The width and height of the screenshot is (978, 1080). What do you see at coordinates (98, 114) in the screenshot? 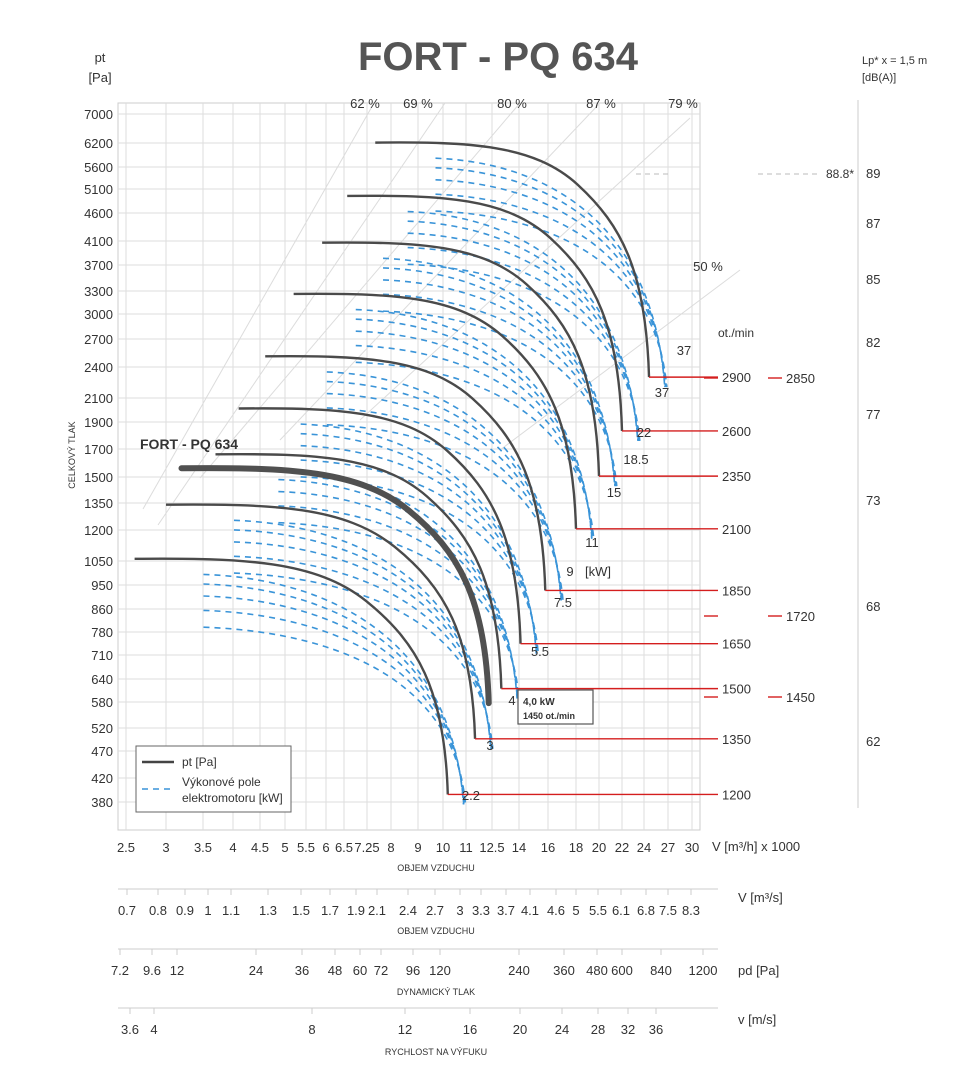
I see `y-tick-label: 7000` at bounding box center [98, 114].